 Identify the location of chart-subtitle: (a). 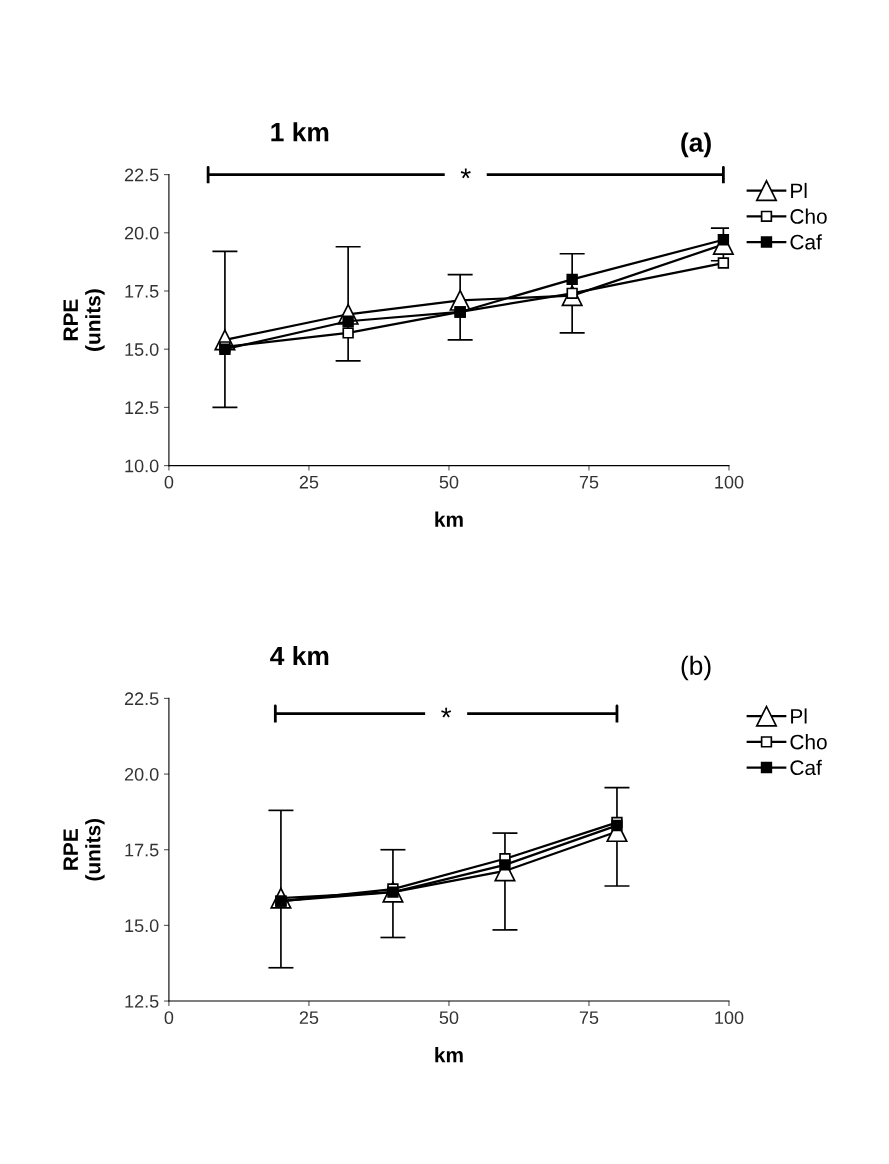
(696, 145).